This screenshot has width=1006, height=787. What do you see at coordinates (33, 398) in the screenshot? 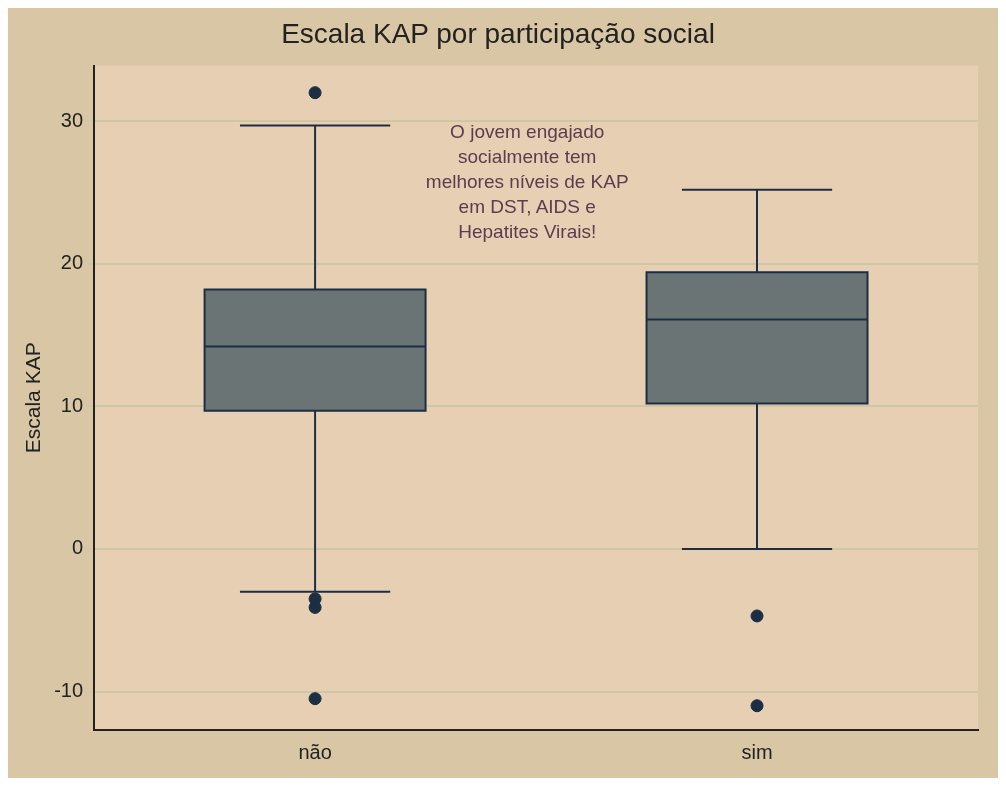
I see `y-axis-title: Escala KAP` at bounding box center [33, 398].